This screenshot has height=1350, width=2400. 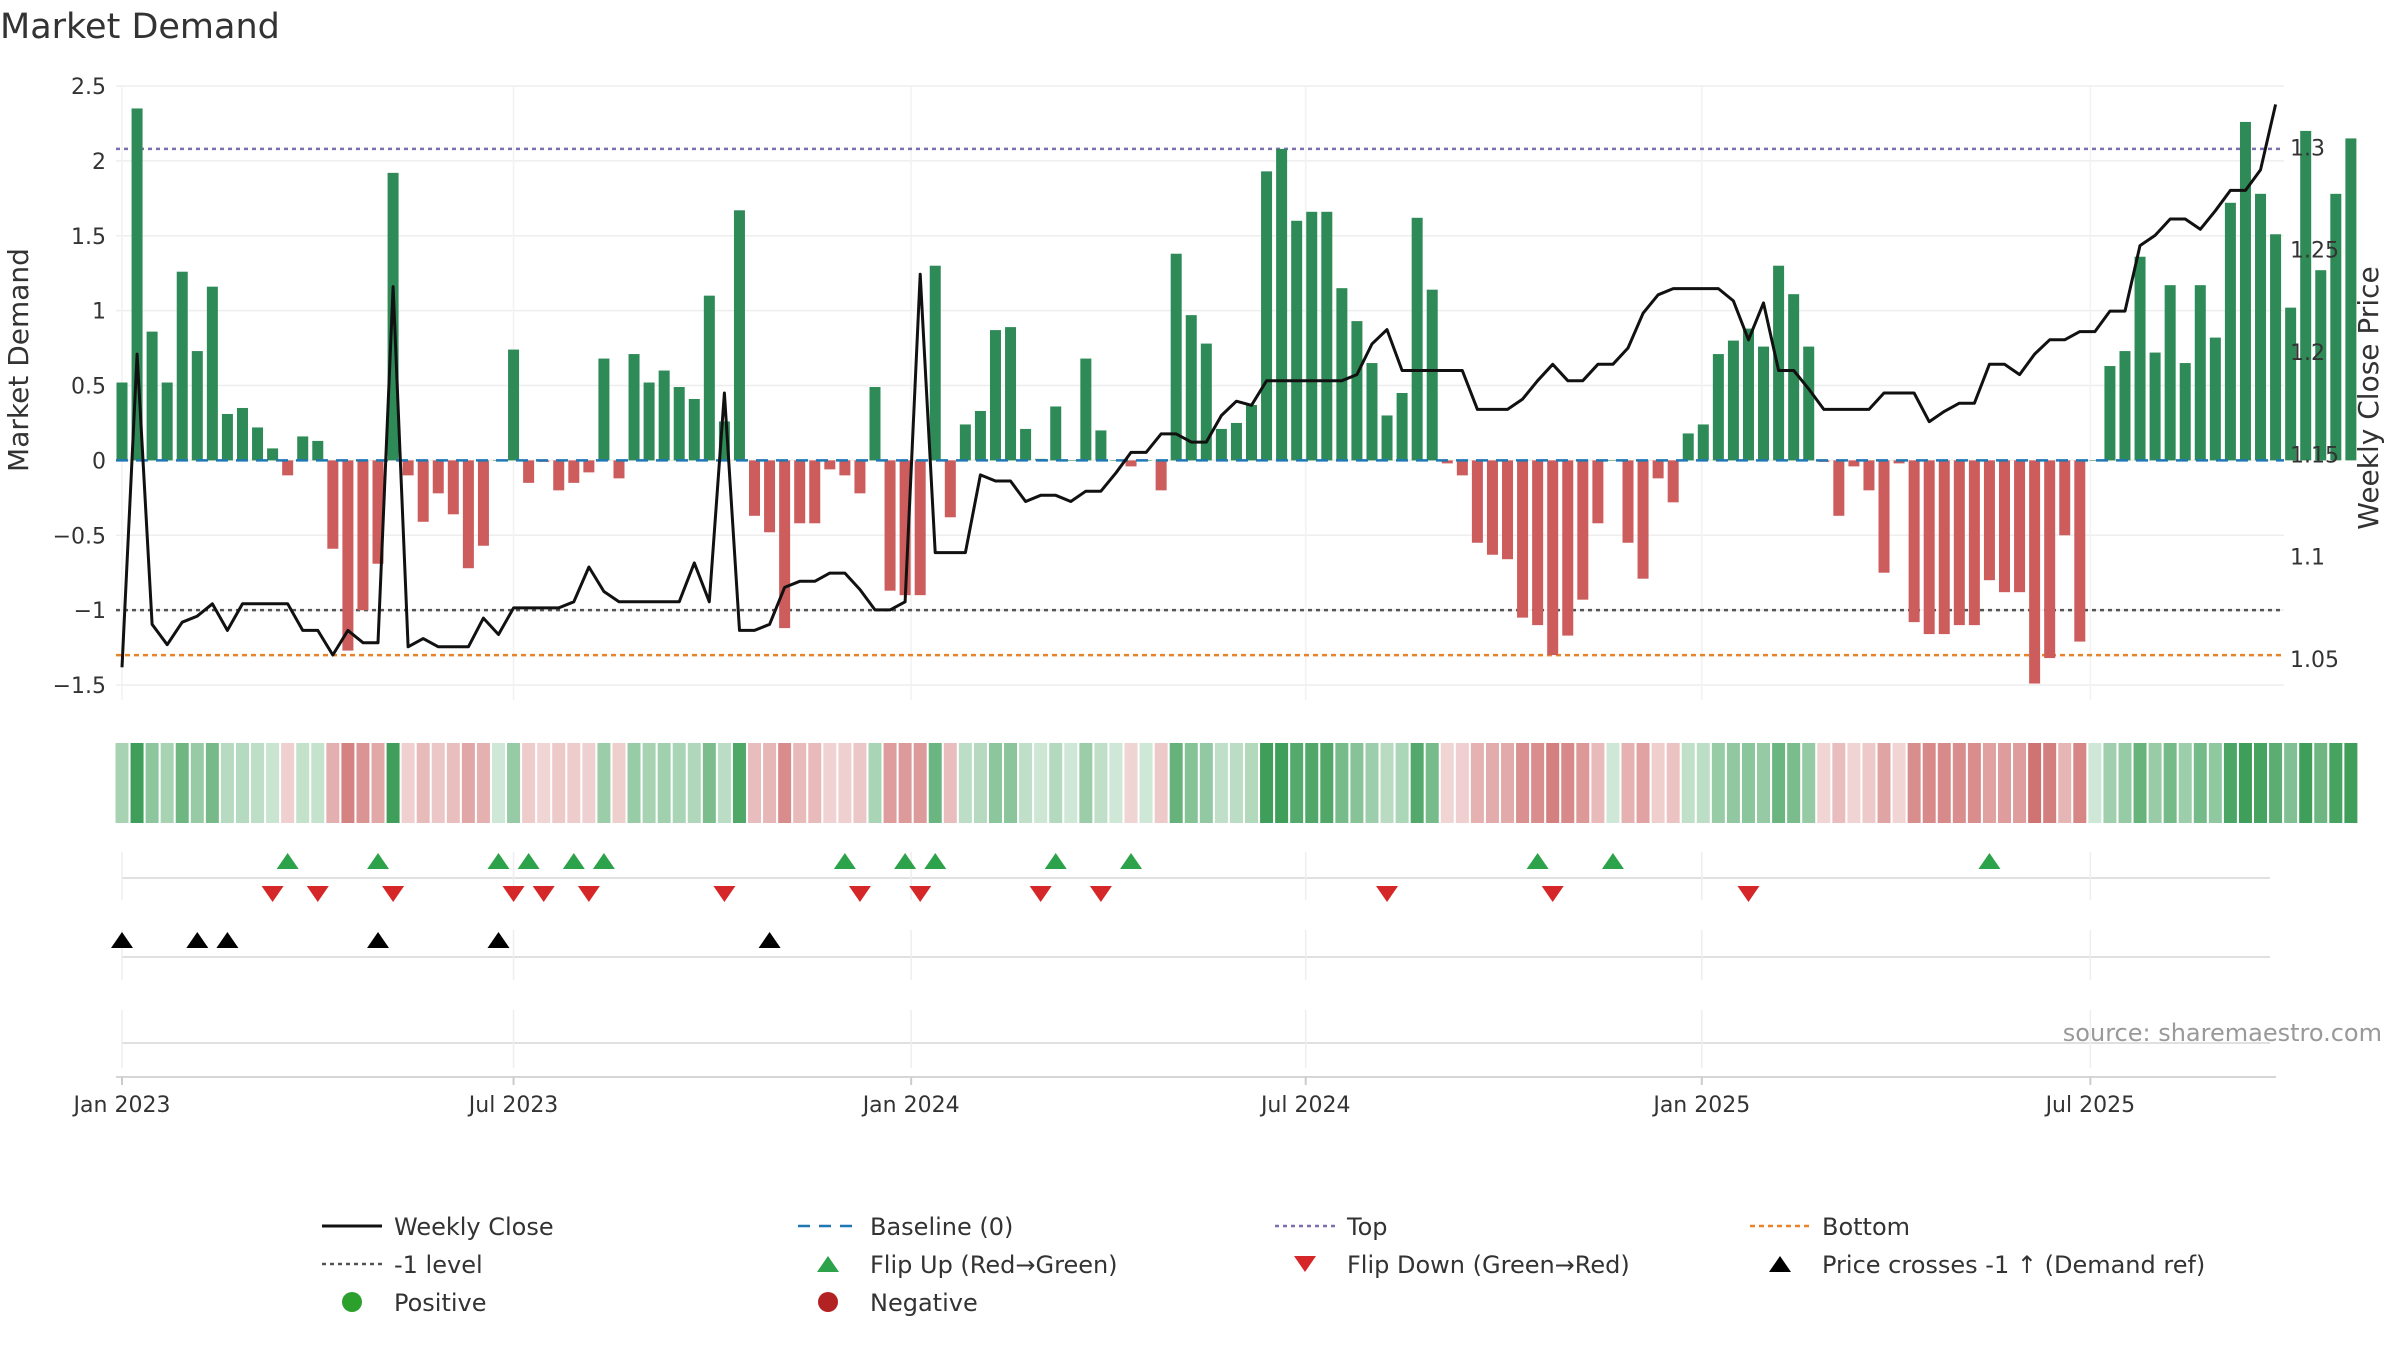 I want to click on x-tick-label: Jan 2023, so click(x=121, y=1105).